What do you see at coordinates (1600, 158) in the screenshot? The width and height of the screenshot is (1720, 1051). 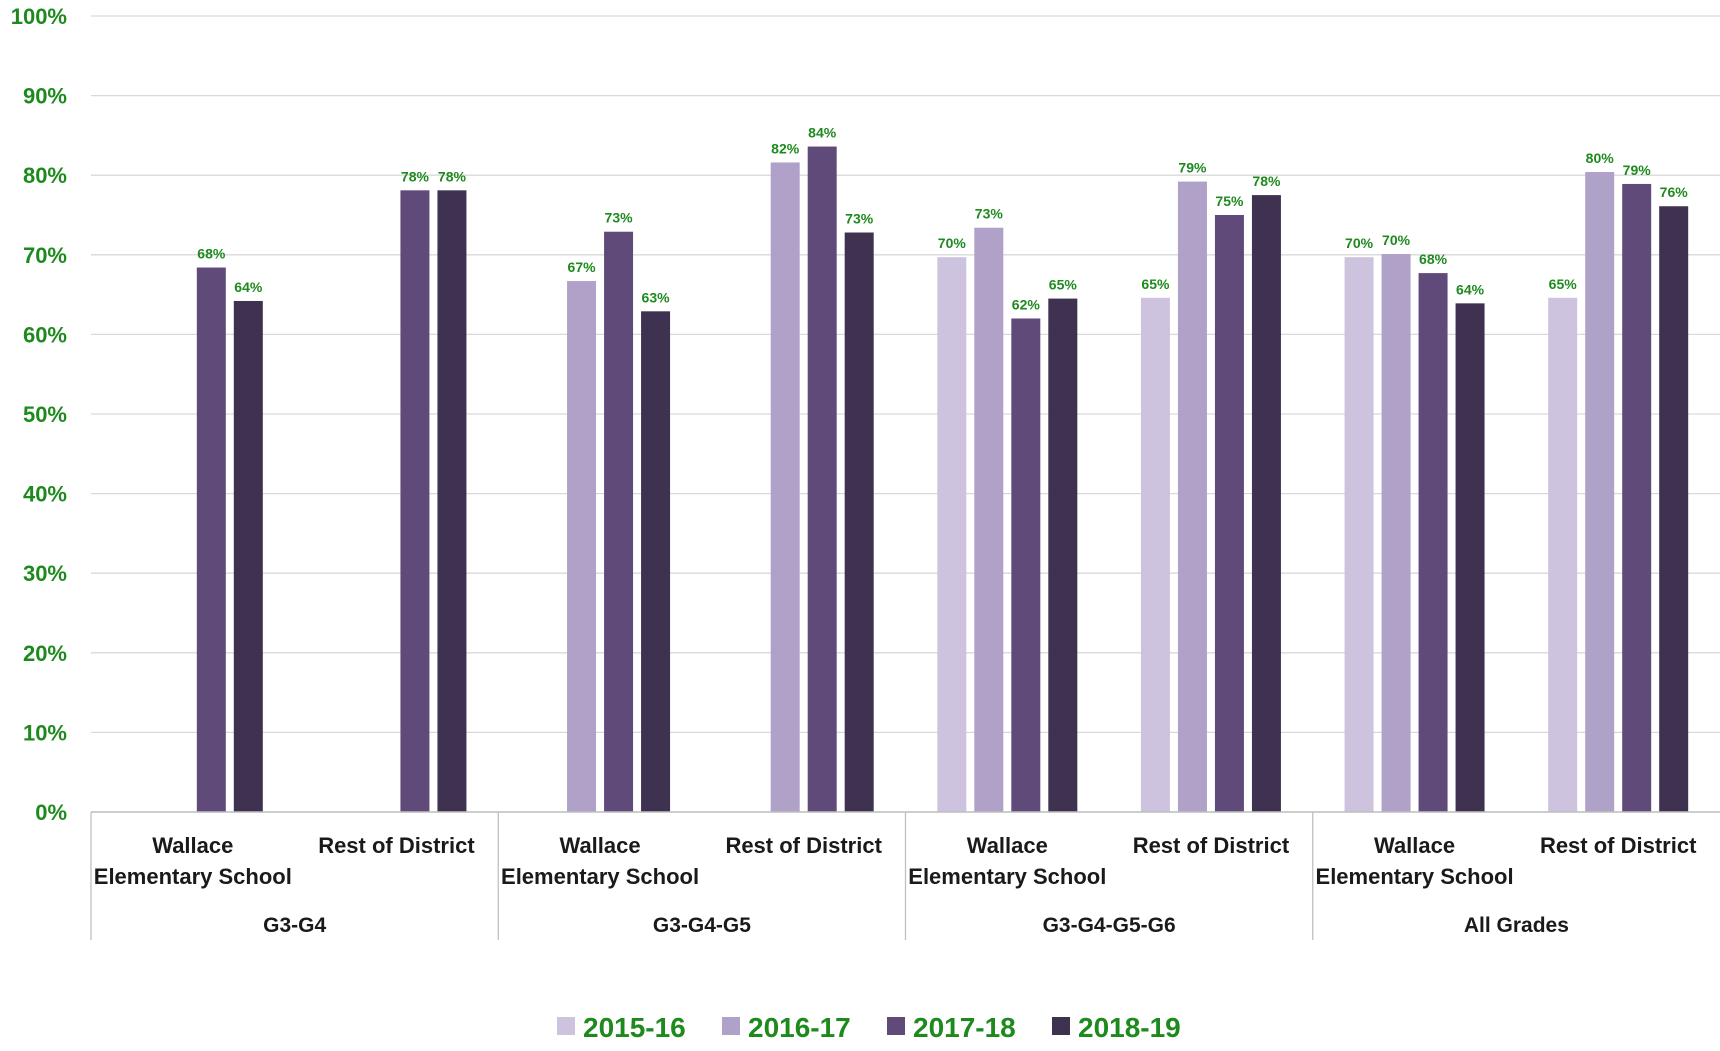 I see `data-label: 80%` at bounding box center [1600, 158].